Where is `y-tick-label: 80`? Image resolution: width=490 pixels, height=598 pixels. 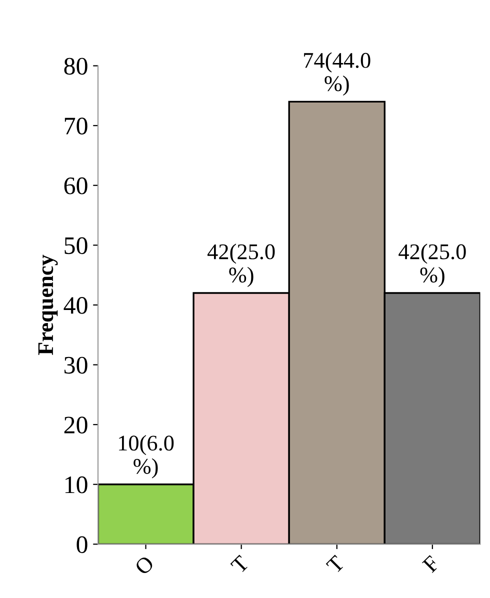
y-tick-label: 80 is located at coordinates (76, 66).